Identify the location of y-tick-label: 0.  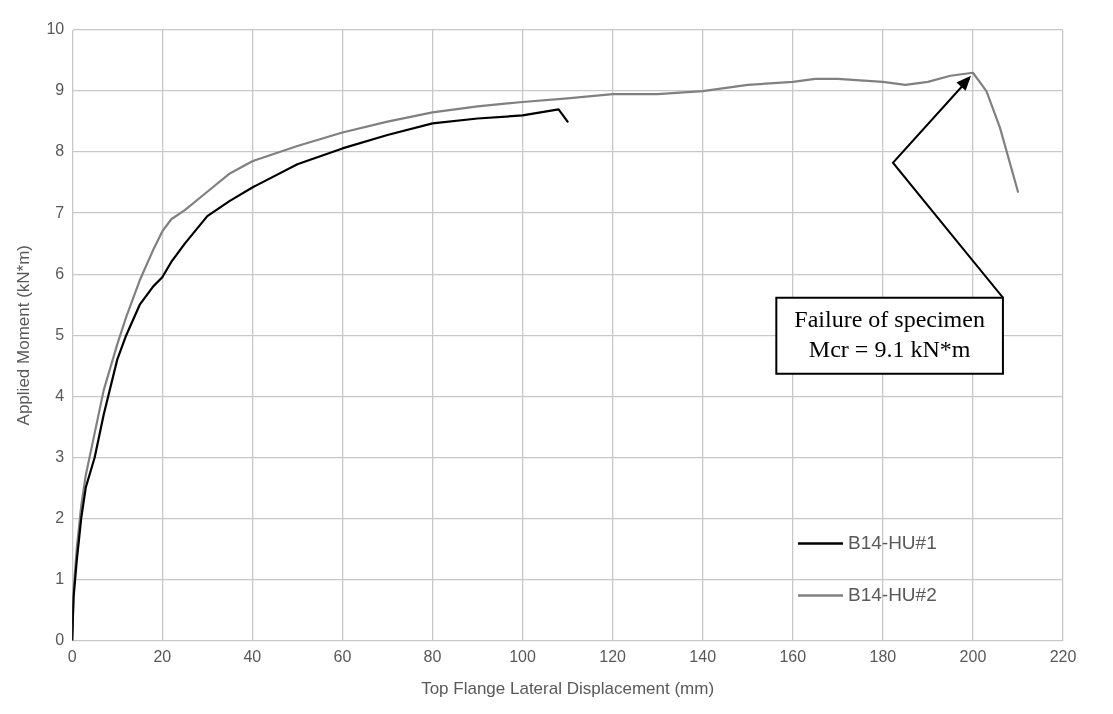
(60, 639).